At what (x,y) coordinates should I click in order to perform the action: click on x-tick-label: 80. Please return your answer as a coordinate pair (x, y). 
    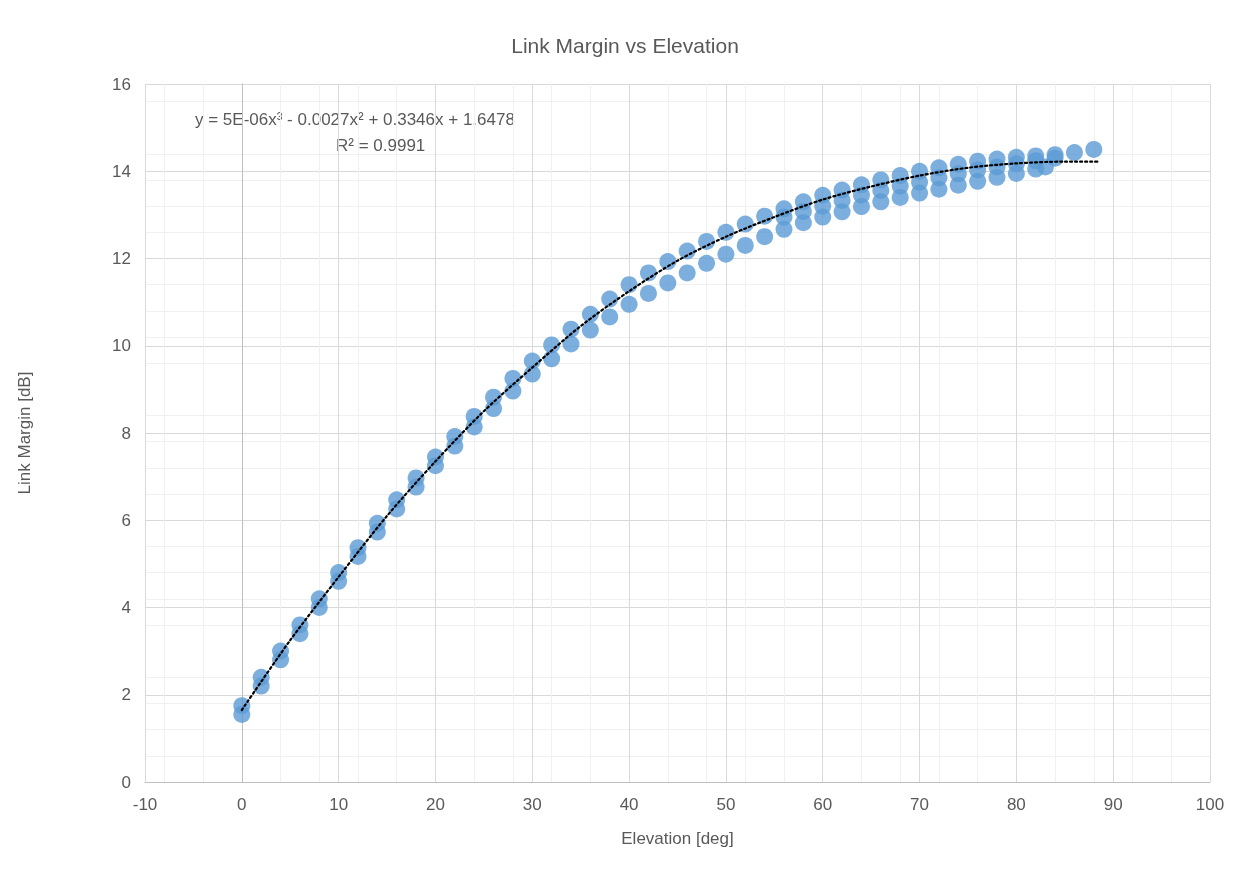
    Looking at the image, I should click on (1016, 804).